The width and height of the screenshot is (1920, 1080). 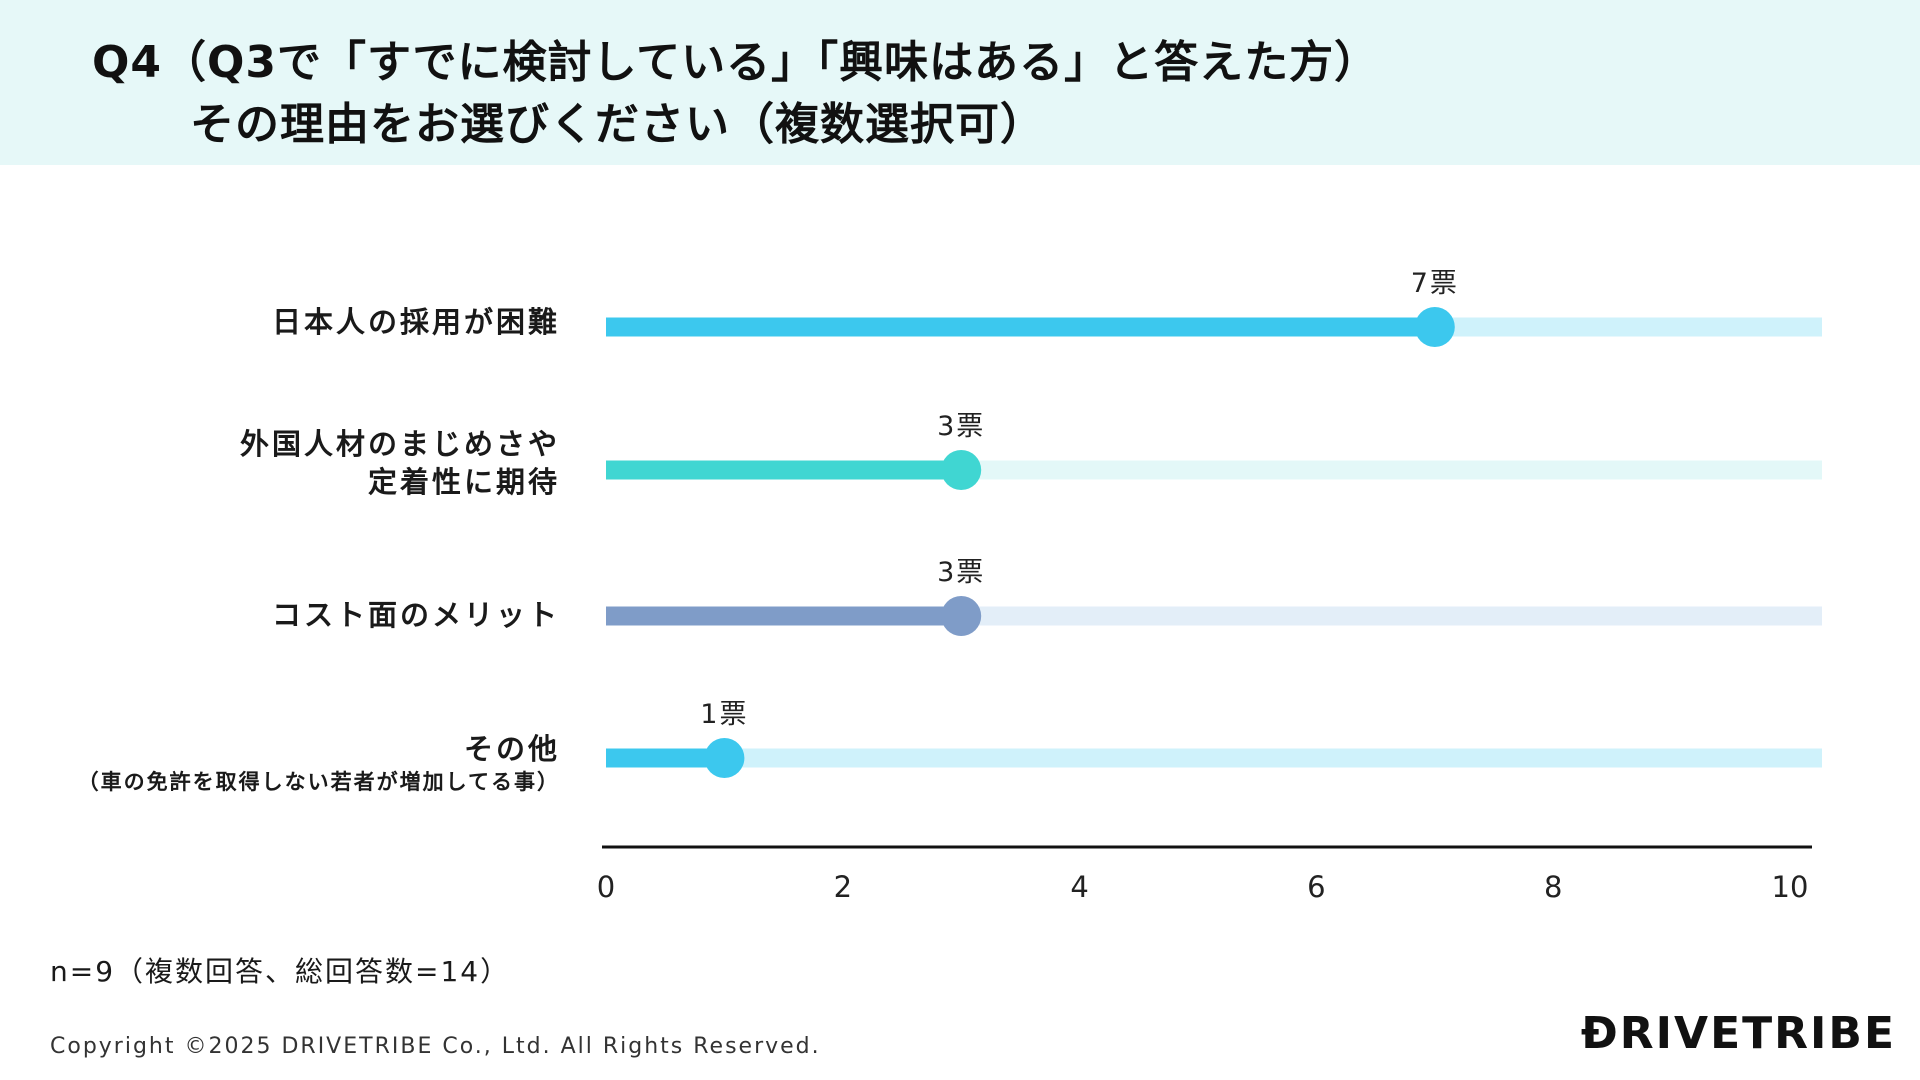 What do you see at coordinates (511, 749) in the screenshot?
I see `category-label-text: その他` at bounding box center [511, 749].